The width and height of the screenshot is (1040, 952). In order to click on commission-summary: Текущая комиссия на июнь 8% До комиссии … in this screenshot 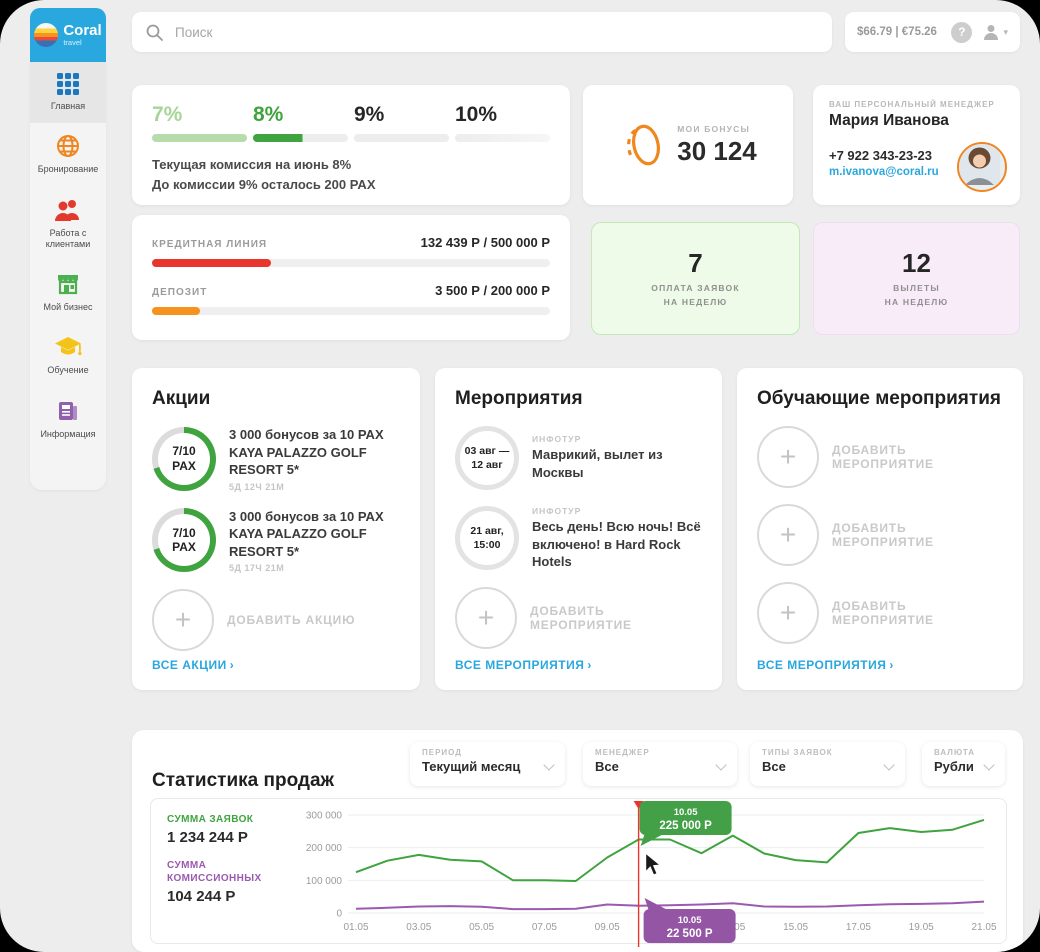, I will do `click(351, 174)`.